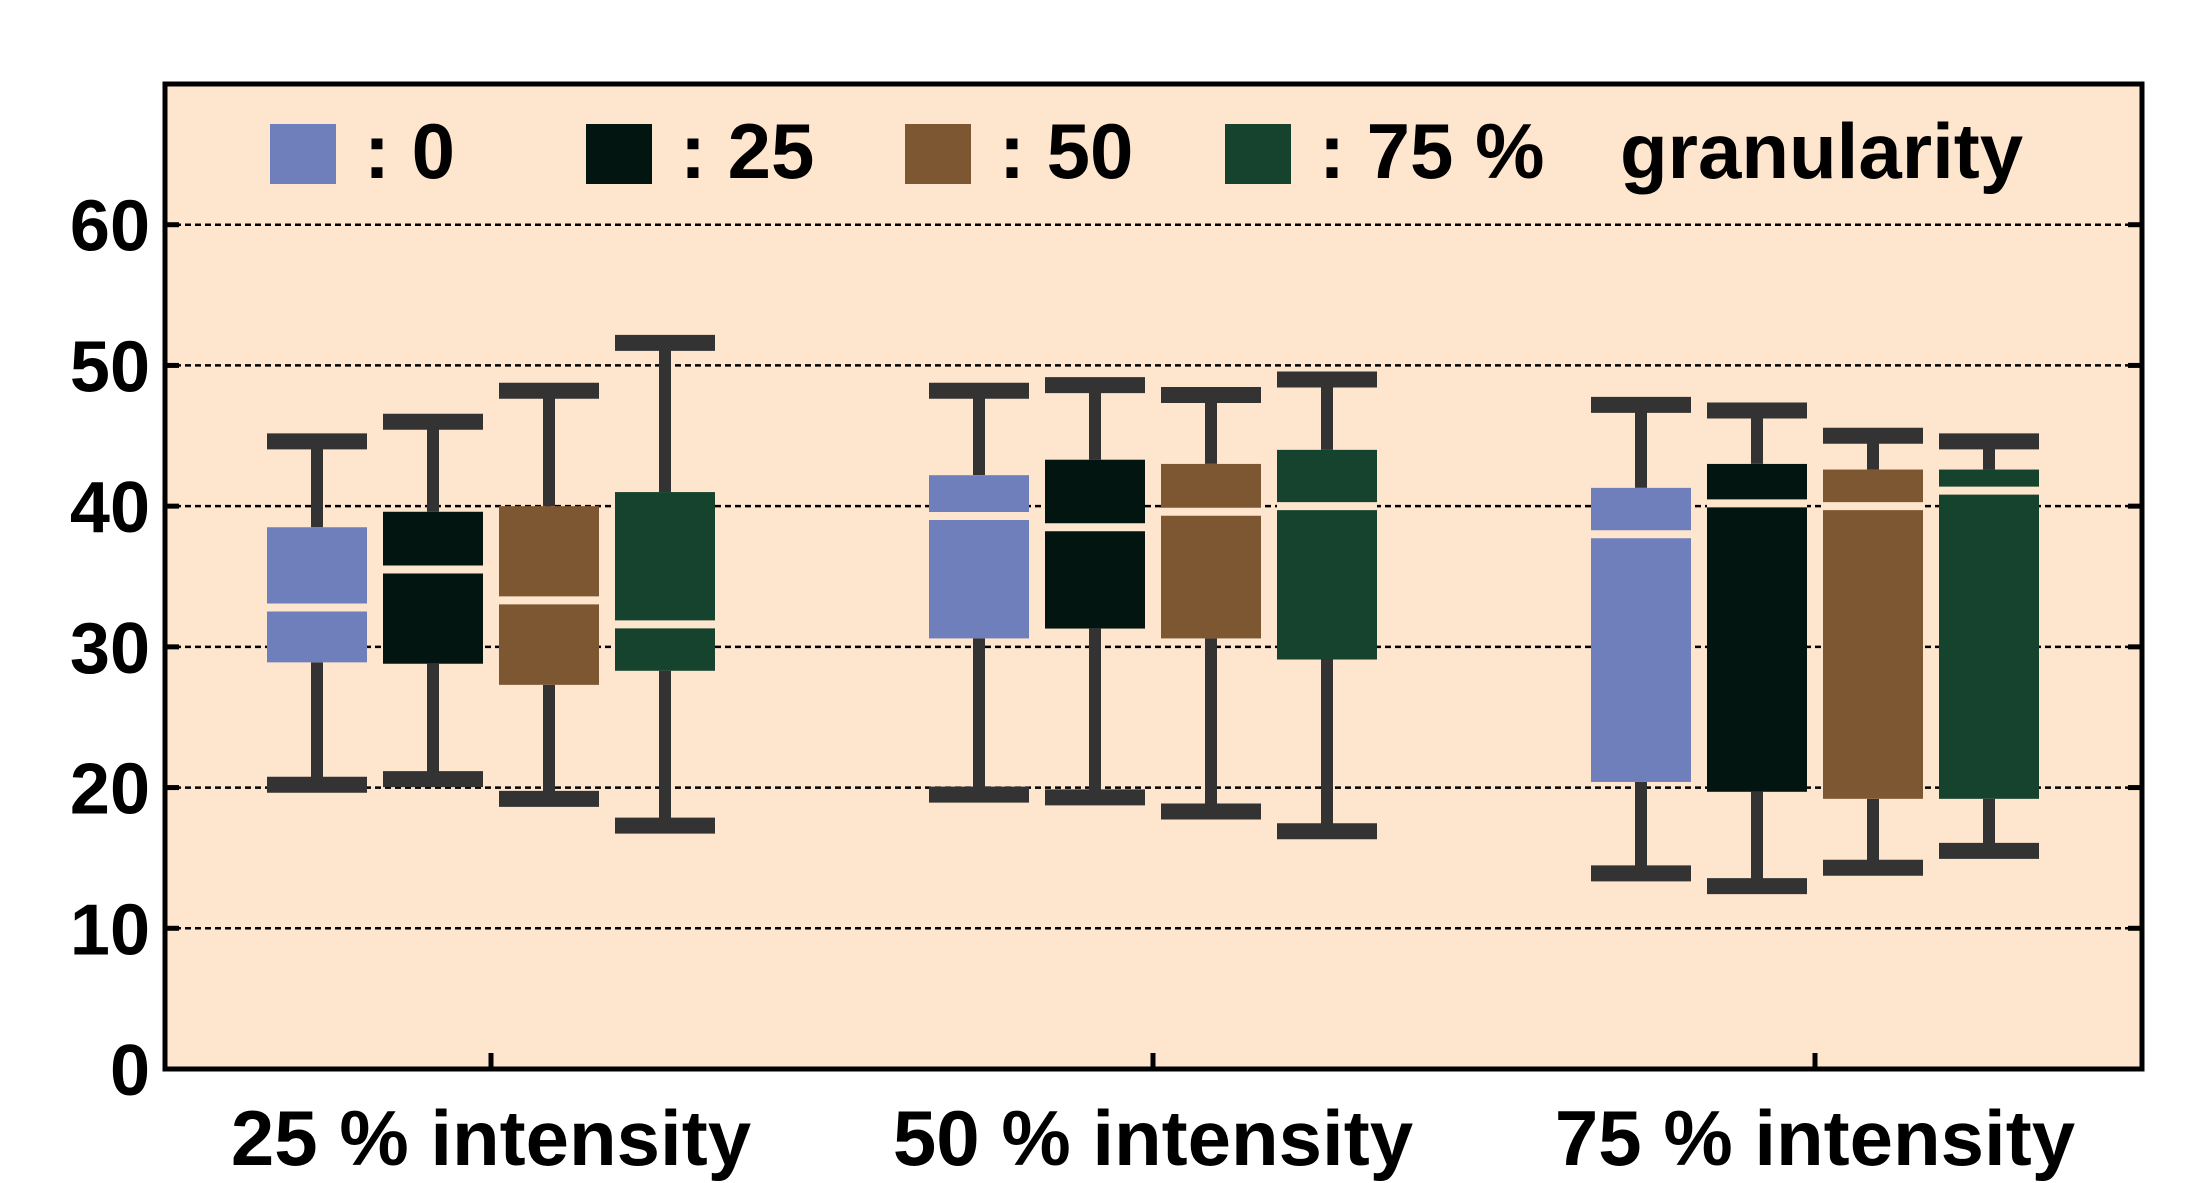 The width and height of the screenshot is (2207, 1183). What do you see at coordinates (110, 508) in the screenshot?
I see `y-tick-label: 40` at bounding box center [110, 508].